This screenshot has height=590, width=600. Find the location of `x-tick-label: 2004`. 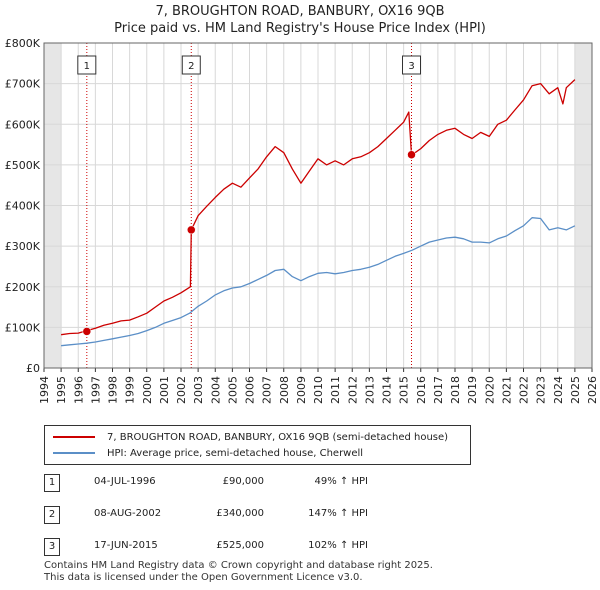

x-tick-label: 2004 is located at coordinates (215, 390).